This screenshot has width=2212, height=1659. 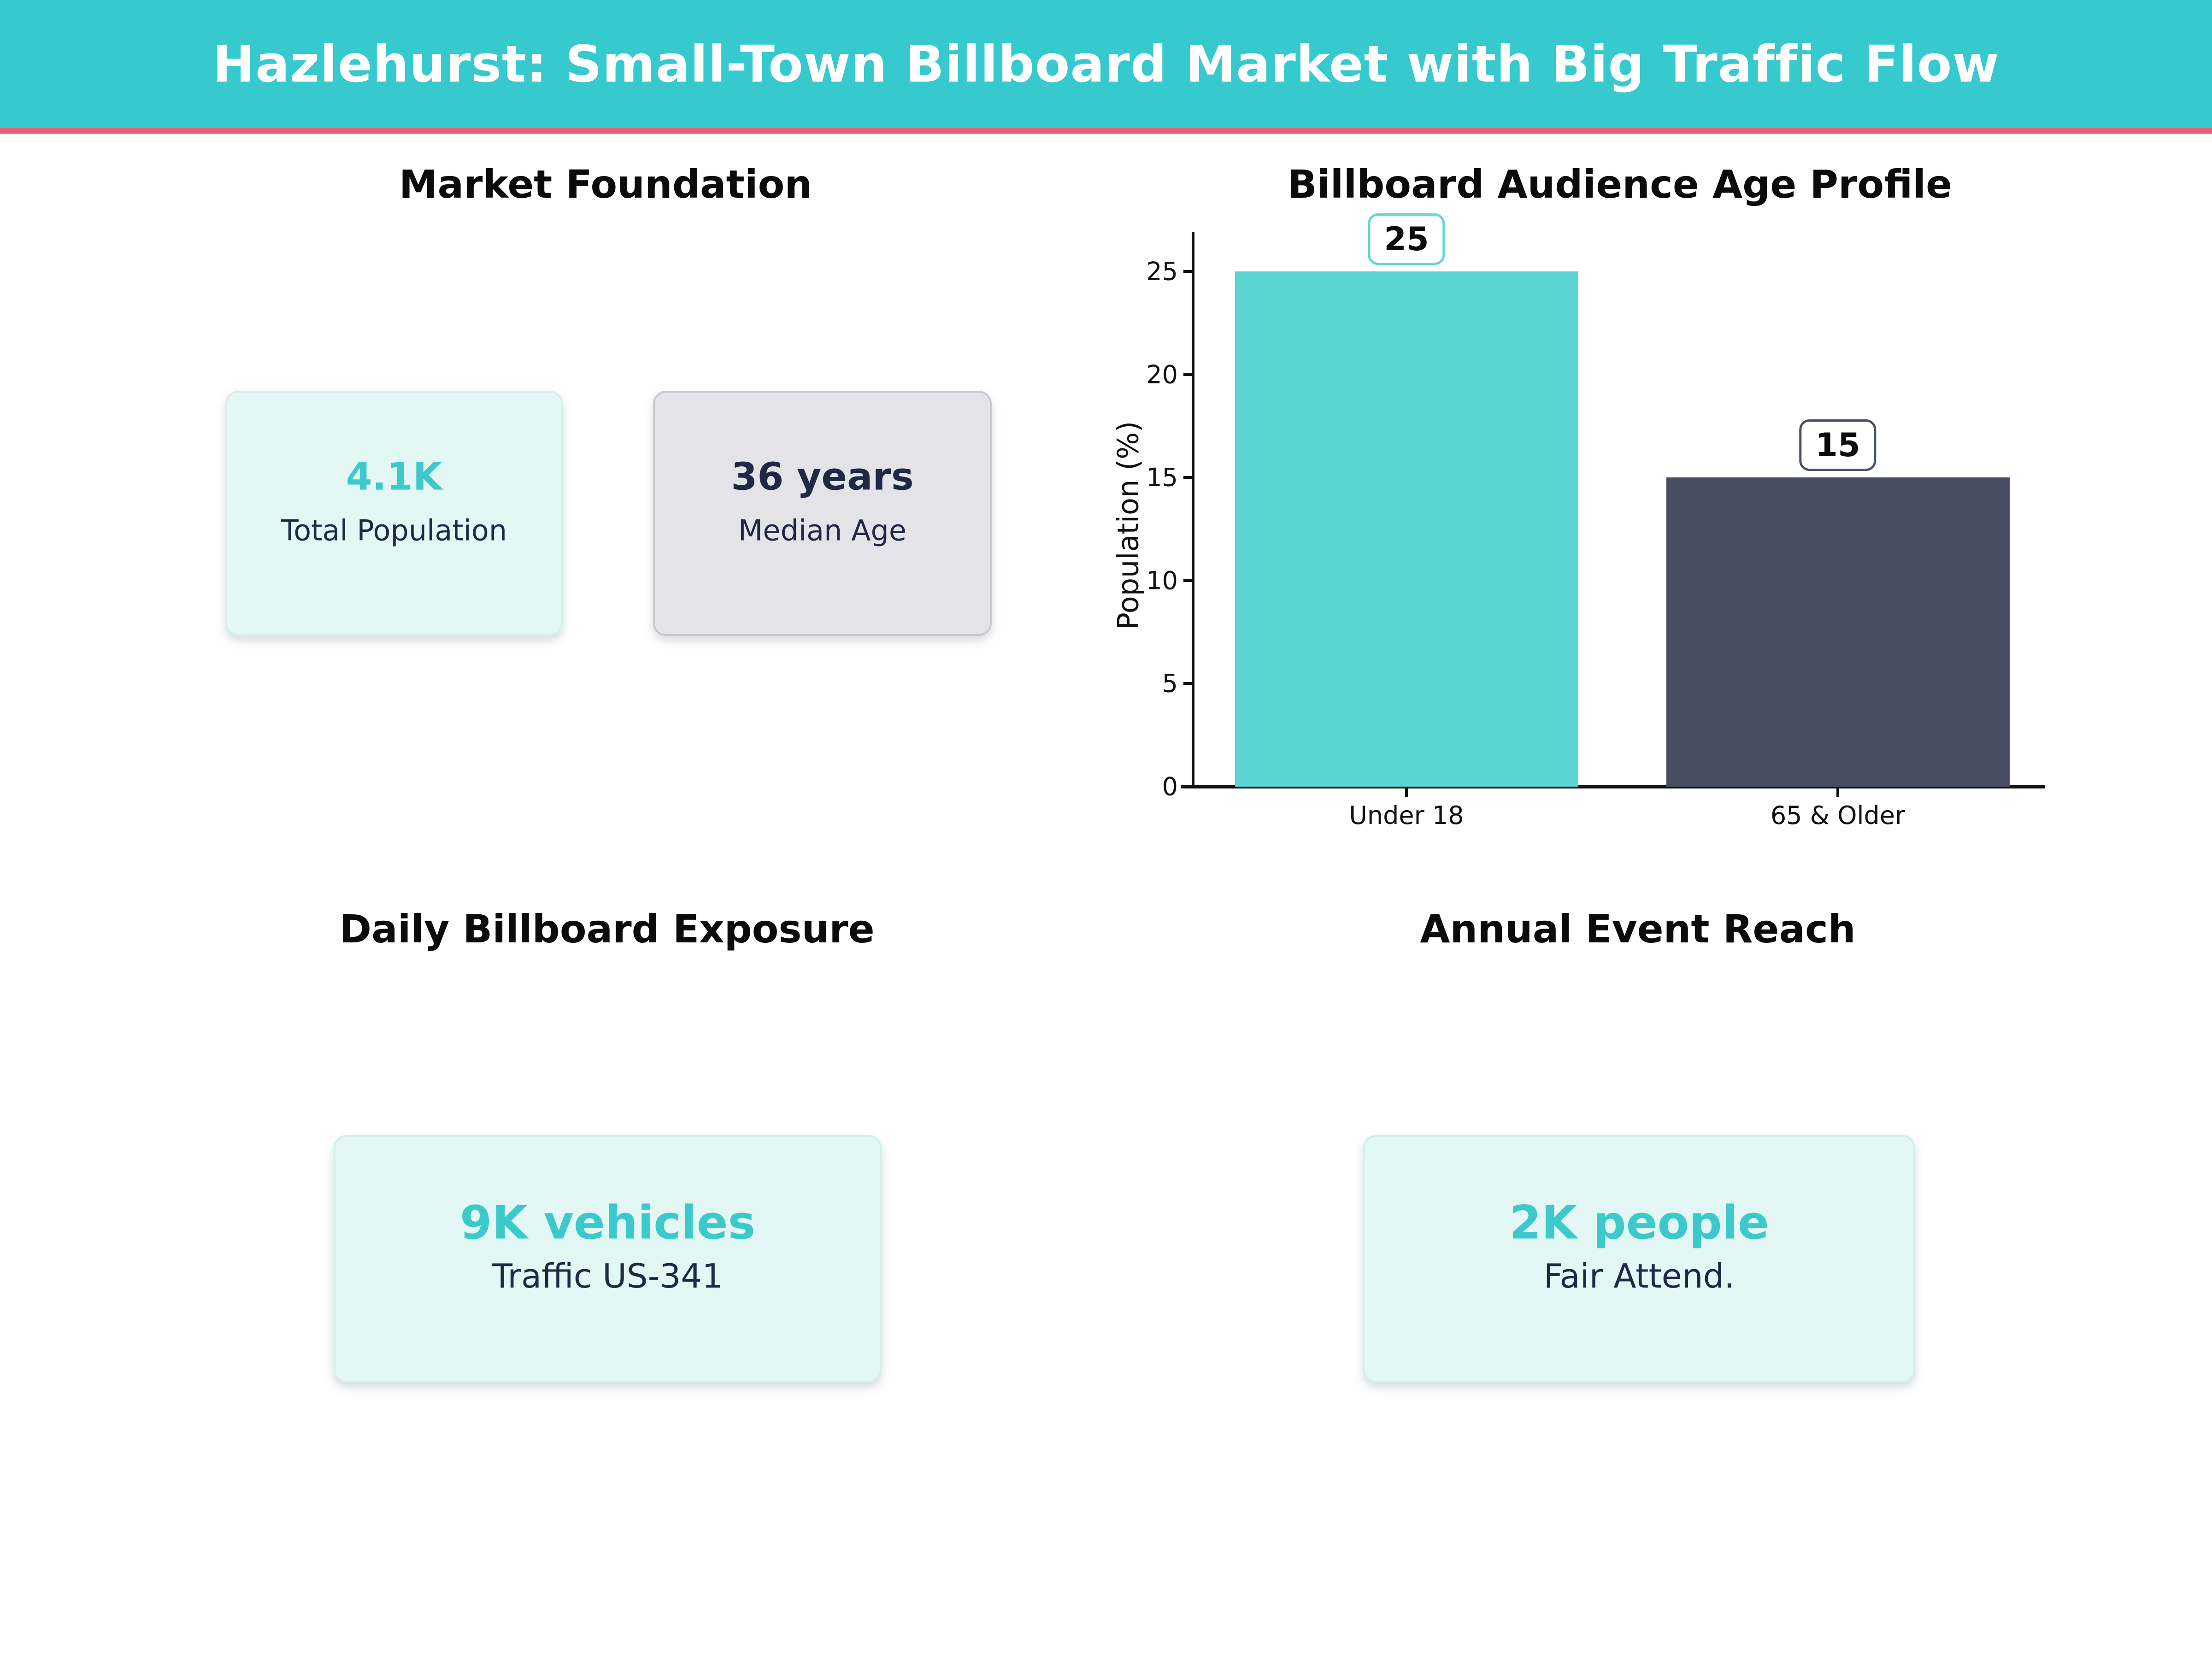 I want to click on heading-age-profile-chart-title: Billboard Audience Age Profile, so click(x=1620, y=184).